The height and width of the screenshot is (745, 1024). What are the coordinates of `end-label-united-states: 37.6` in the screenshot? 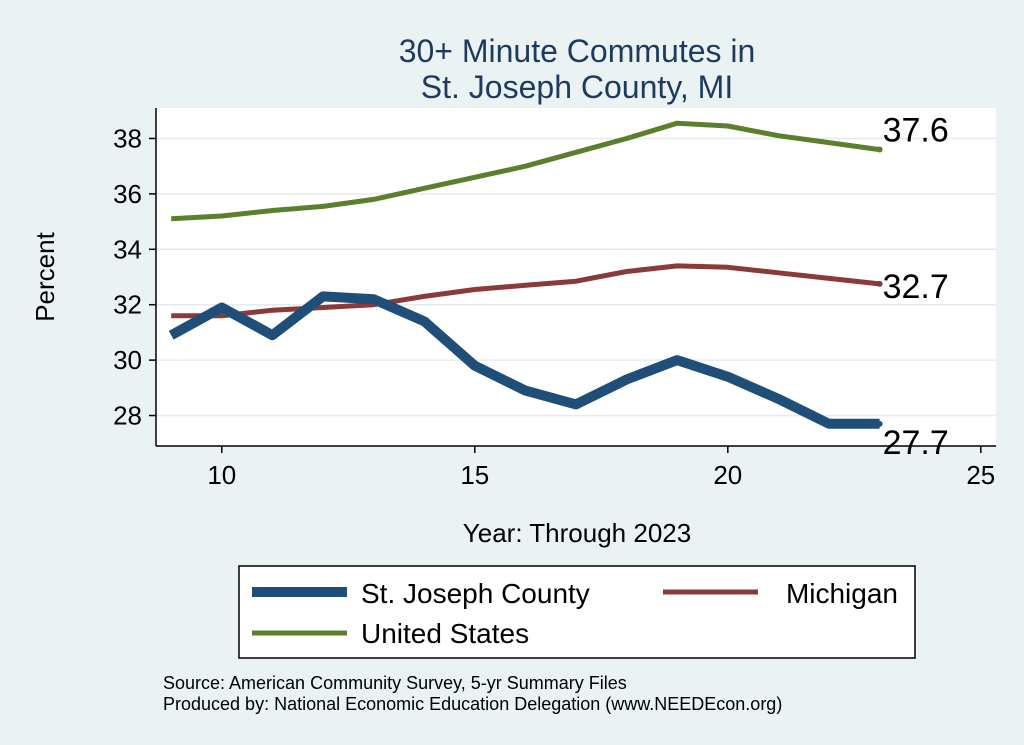 It's located at (916, 131).